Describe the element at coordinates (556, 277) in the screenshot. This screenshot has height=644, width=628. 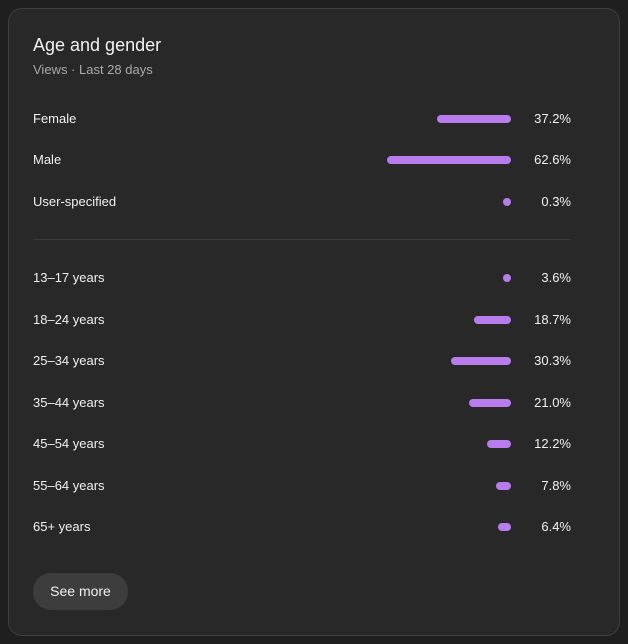
I see `row-value: 3.6%` at that location.